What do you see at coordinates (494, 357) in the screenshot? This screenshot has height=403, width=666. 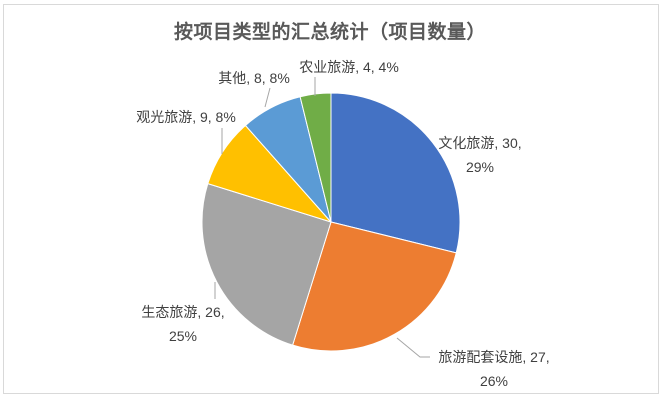 I see `pie-slice-label-line1: 旅游配套设施, 27,` at bounding box center [494, 357].